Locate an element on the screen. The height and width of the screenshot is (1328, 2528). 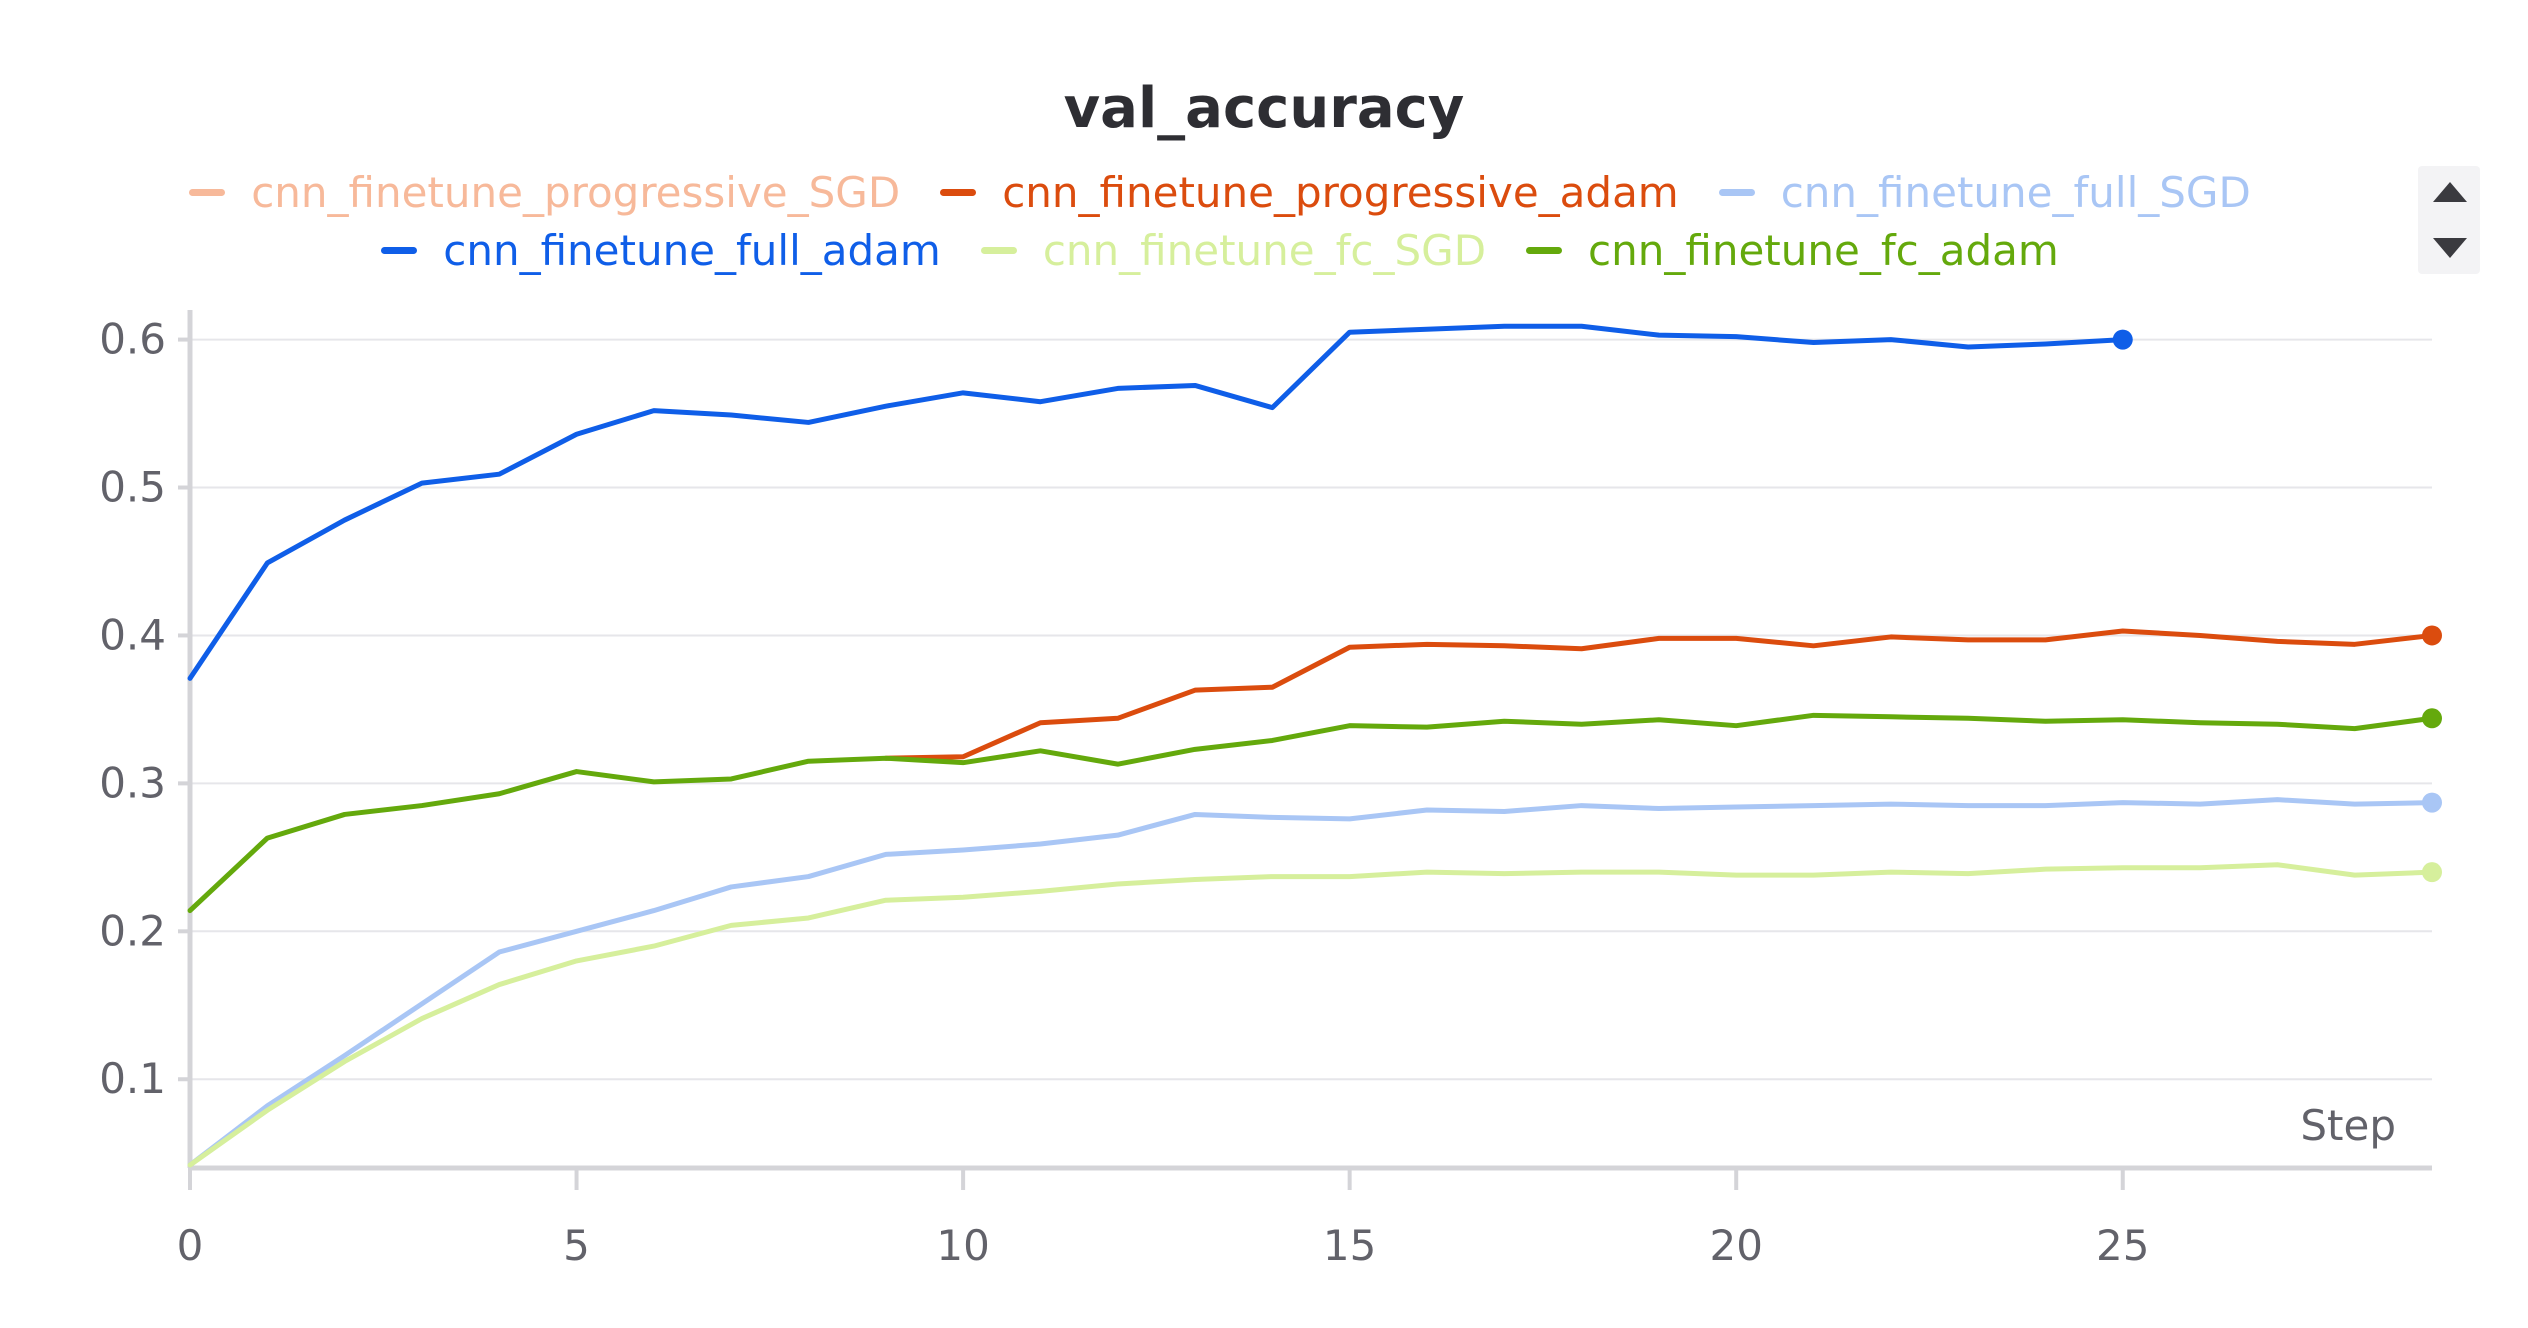
y-tick-label: 0.5 is located at coordinates (132, 487).